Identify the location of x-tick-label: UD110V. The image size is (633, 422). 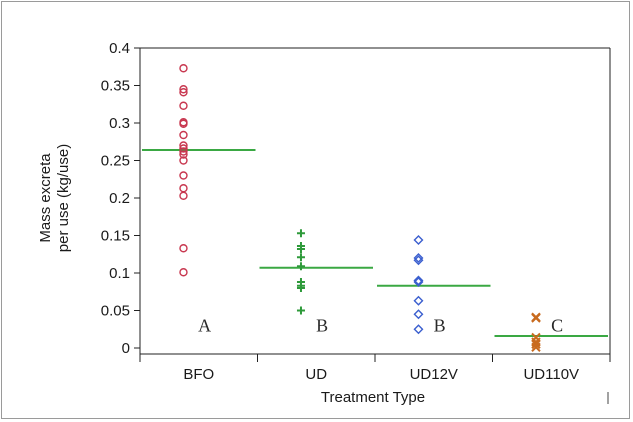
(551, 374).